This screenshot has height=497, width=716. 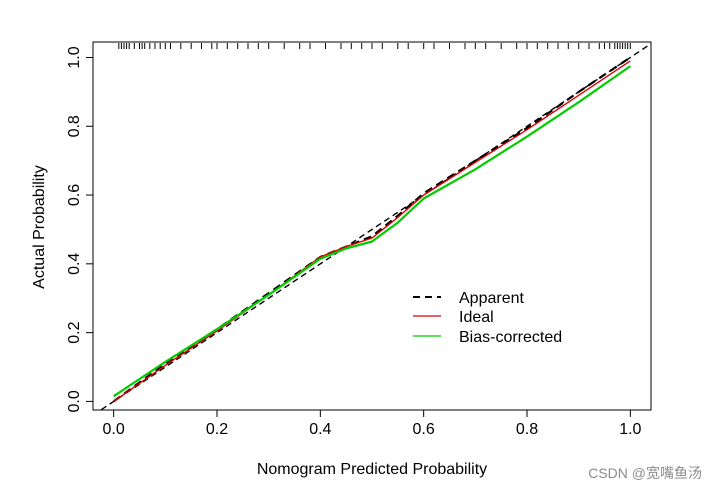 I want to click on legend-label-apparent: Apparent, so click(x=491, y=298).